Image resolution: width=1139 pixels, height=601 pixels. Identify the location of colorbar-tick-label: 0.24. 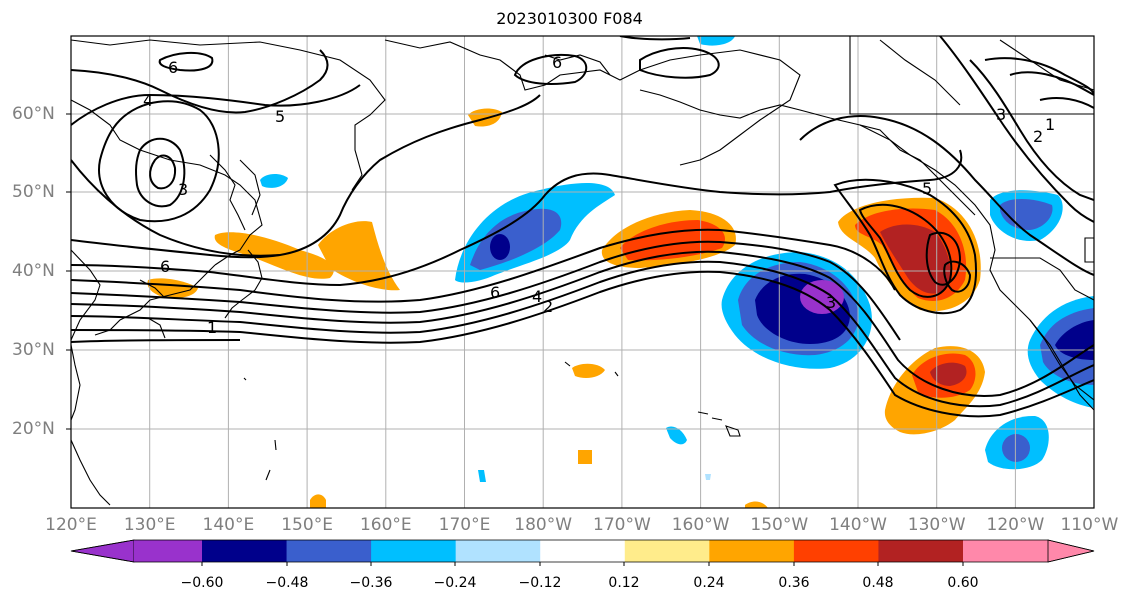
(709, 583).